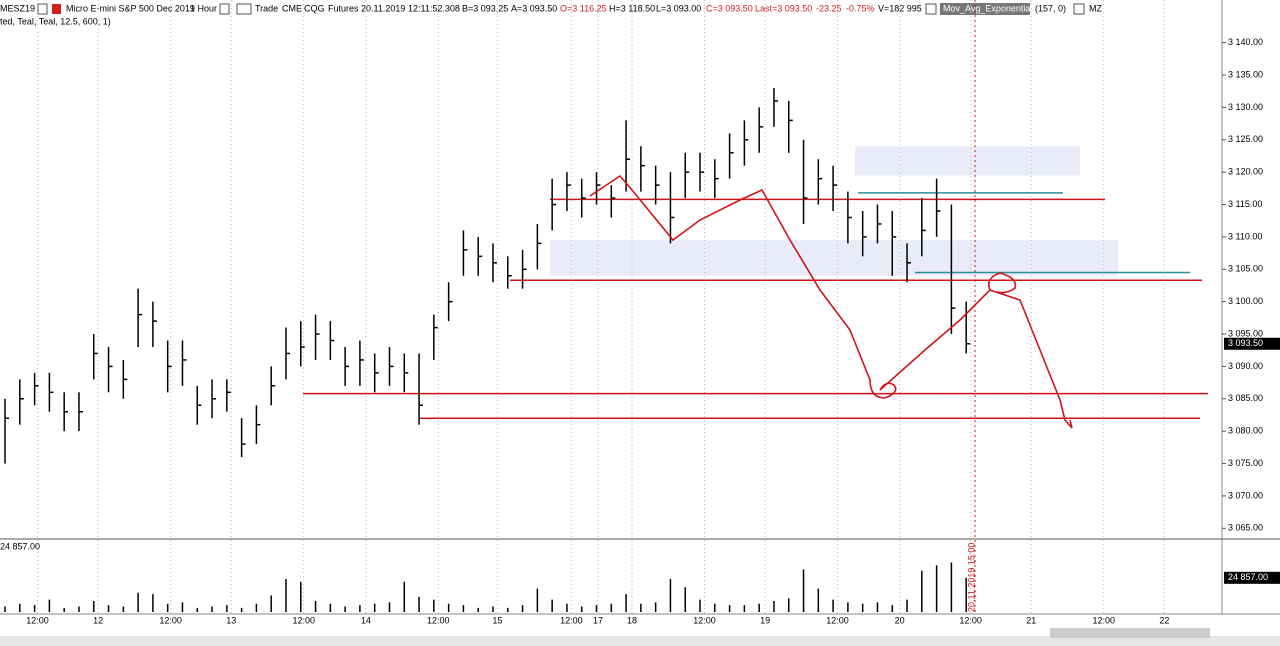 Image resolution: width=1280 pixels, height=646 pixels. I want to click on y-tick-label: 3 080.00, so click(1245, 431).